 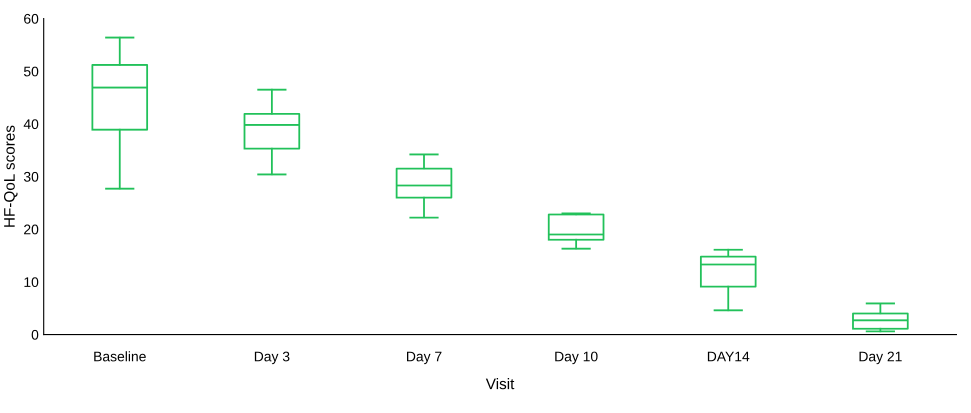 I want to click on y-tick-label: 30, so click(x=31, y=177).